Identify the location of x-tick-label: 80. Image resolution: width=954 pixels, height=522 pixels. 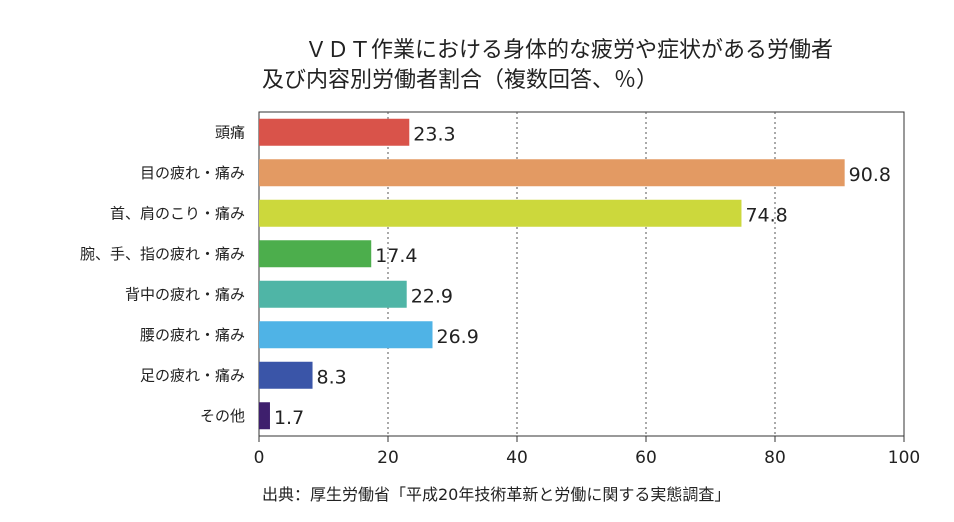
(775, 458).